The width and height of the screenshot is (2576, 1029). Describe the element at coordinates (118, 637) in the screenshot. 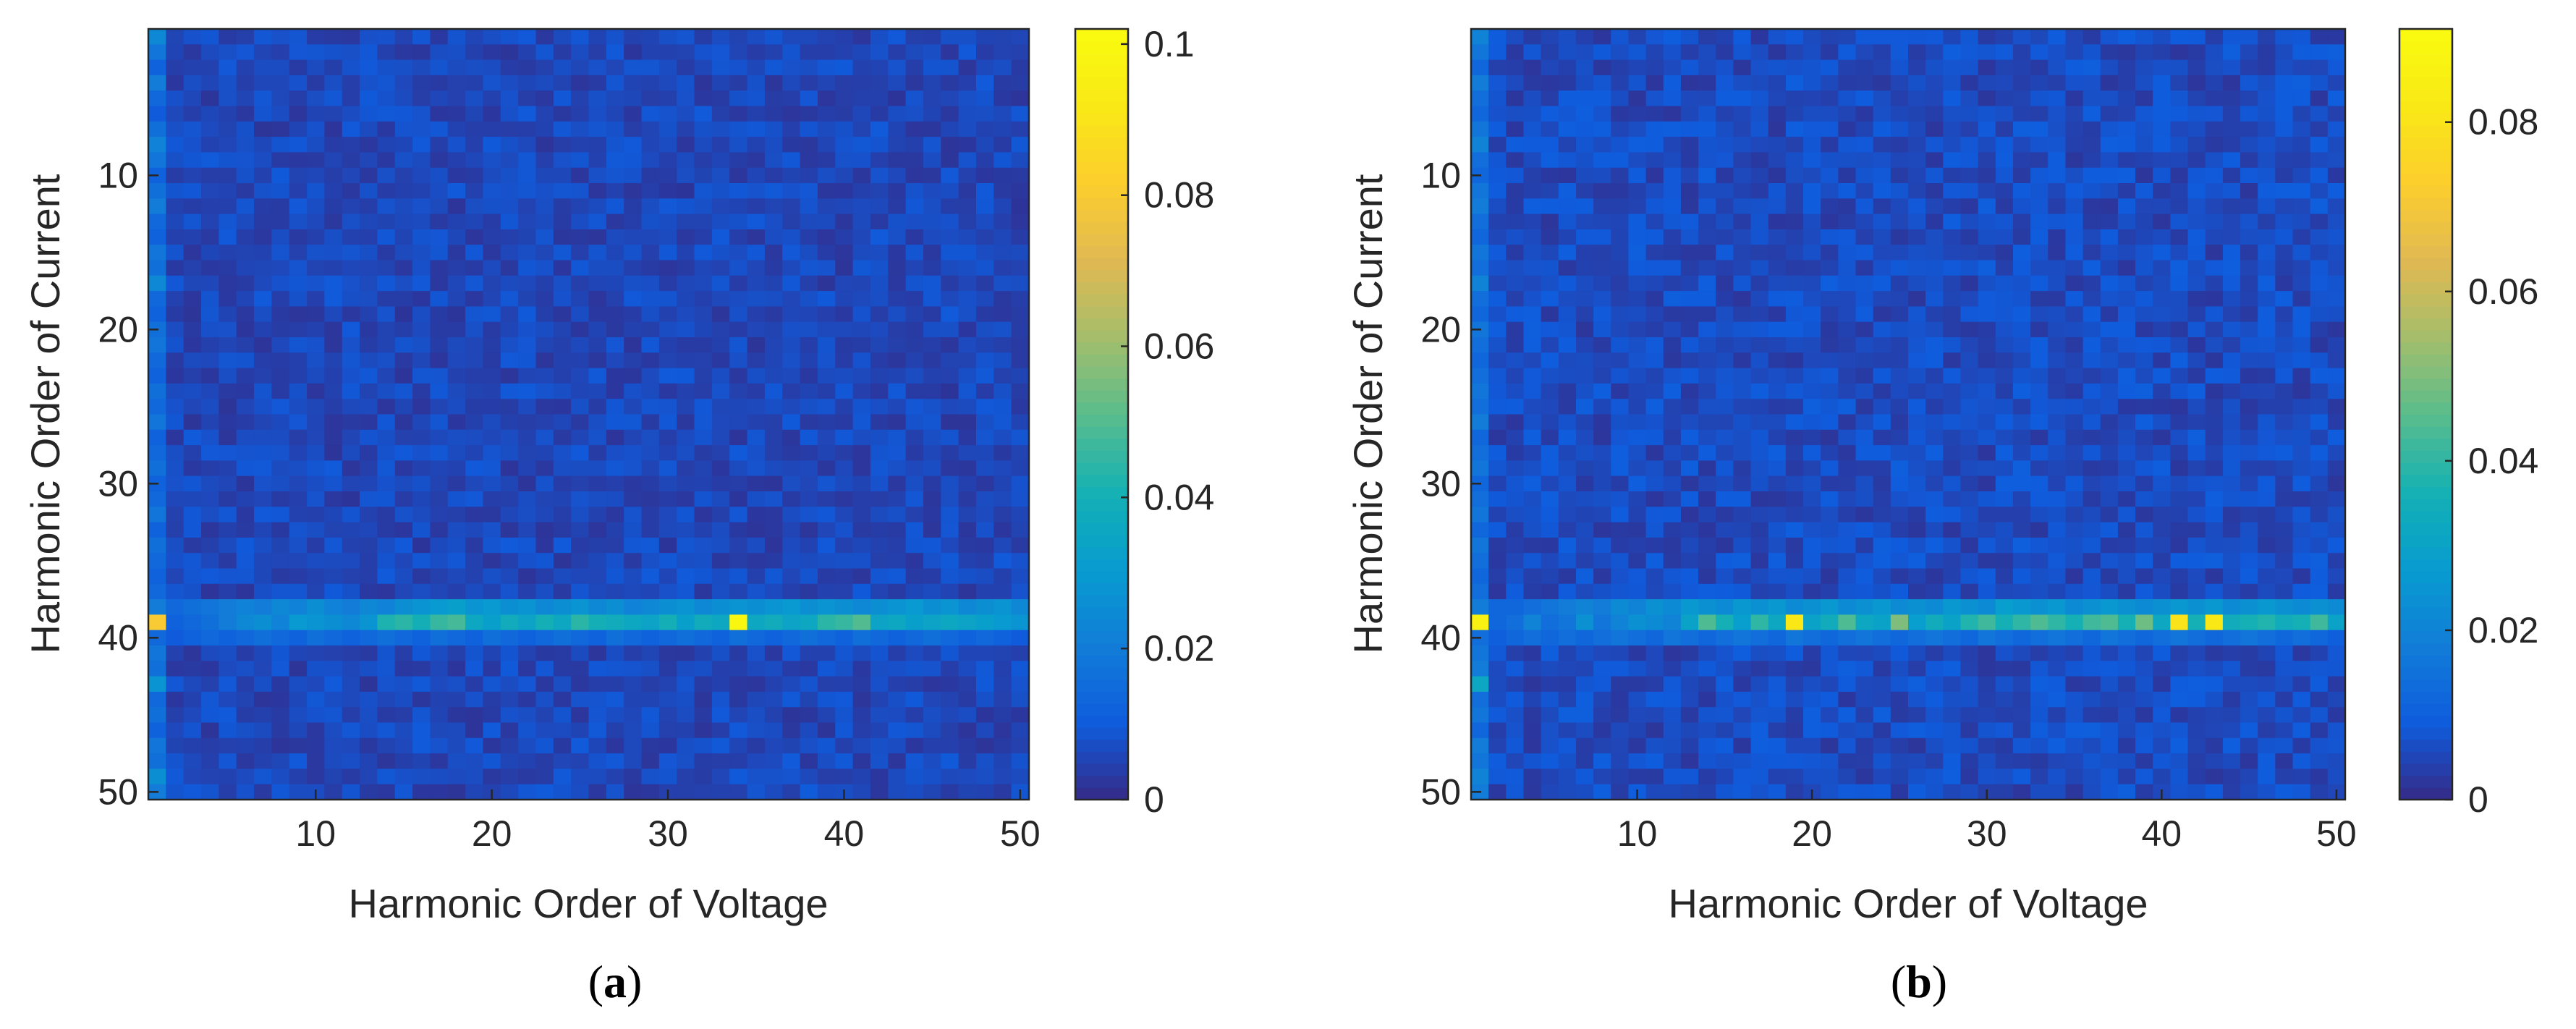

I see `y-tick-label: 40` at that location.